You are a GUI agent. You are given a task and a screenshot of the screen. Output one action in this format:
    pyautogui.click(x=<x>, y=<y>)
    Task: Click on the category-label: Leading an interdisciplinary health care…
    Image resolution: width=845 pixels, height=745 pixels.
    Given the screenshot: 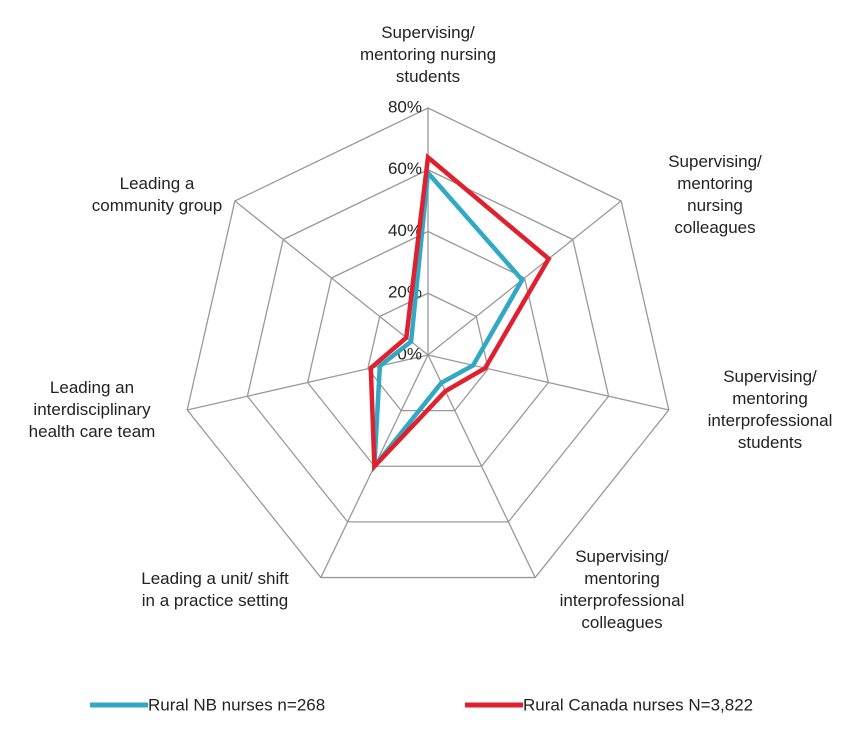 What is the action you would take?
    pyautogui.click(x=92, y=409)
    